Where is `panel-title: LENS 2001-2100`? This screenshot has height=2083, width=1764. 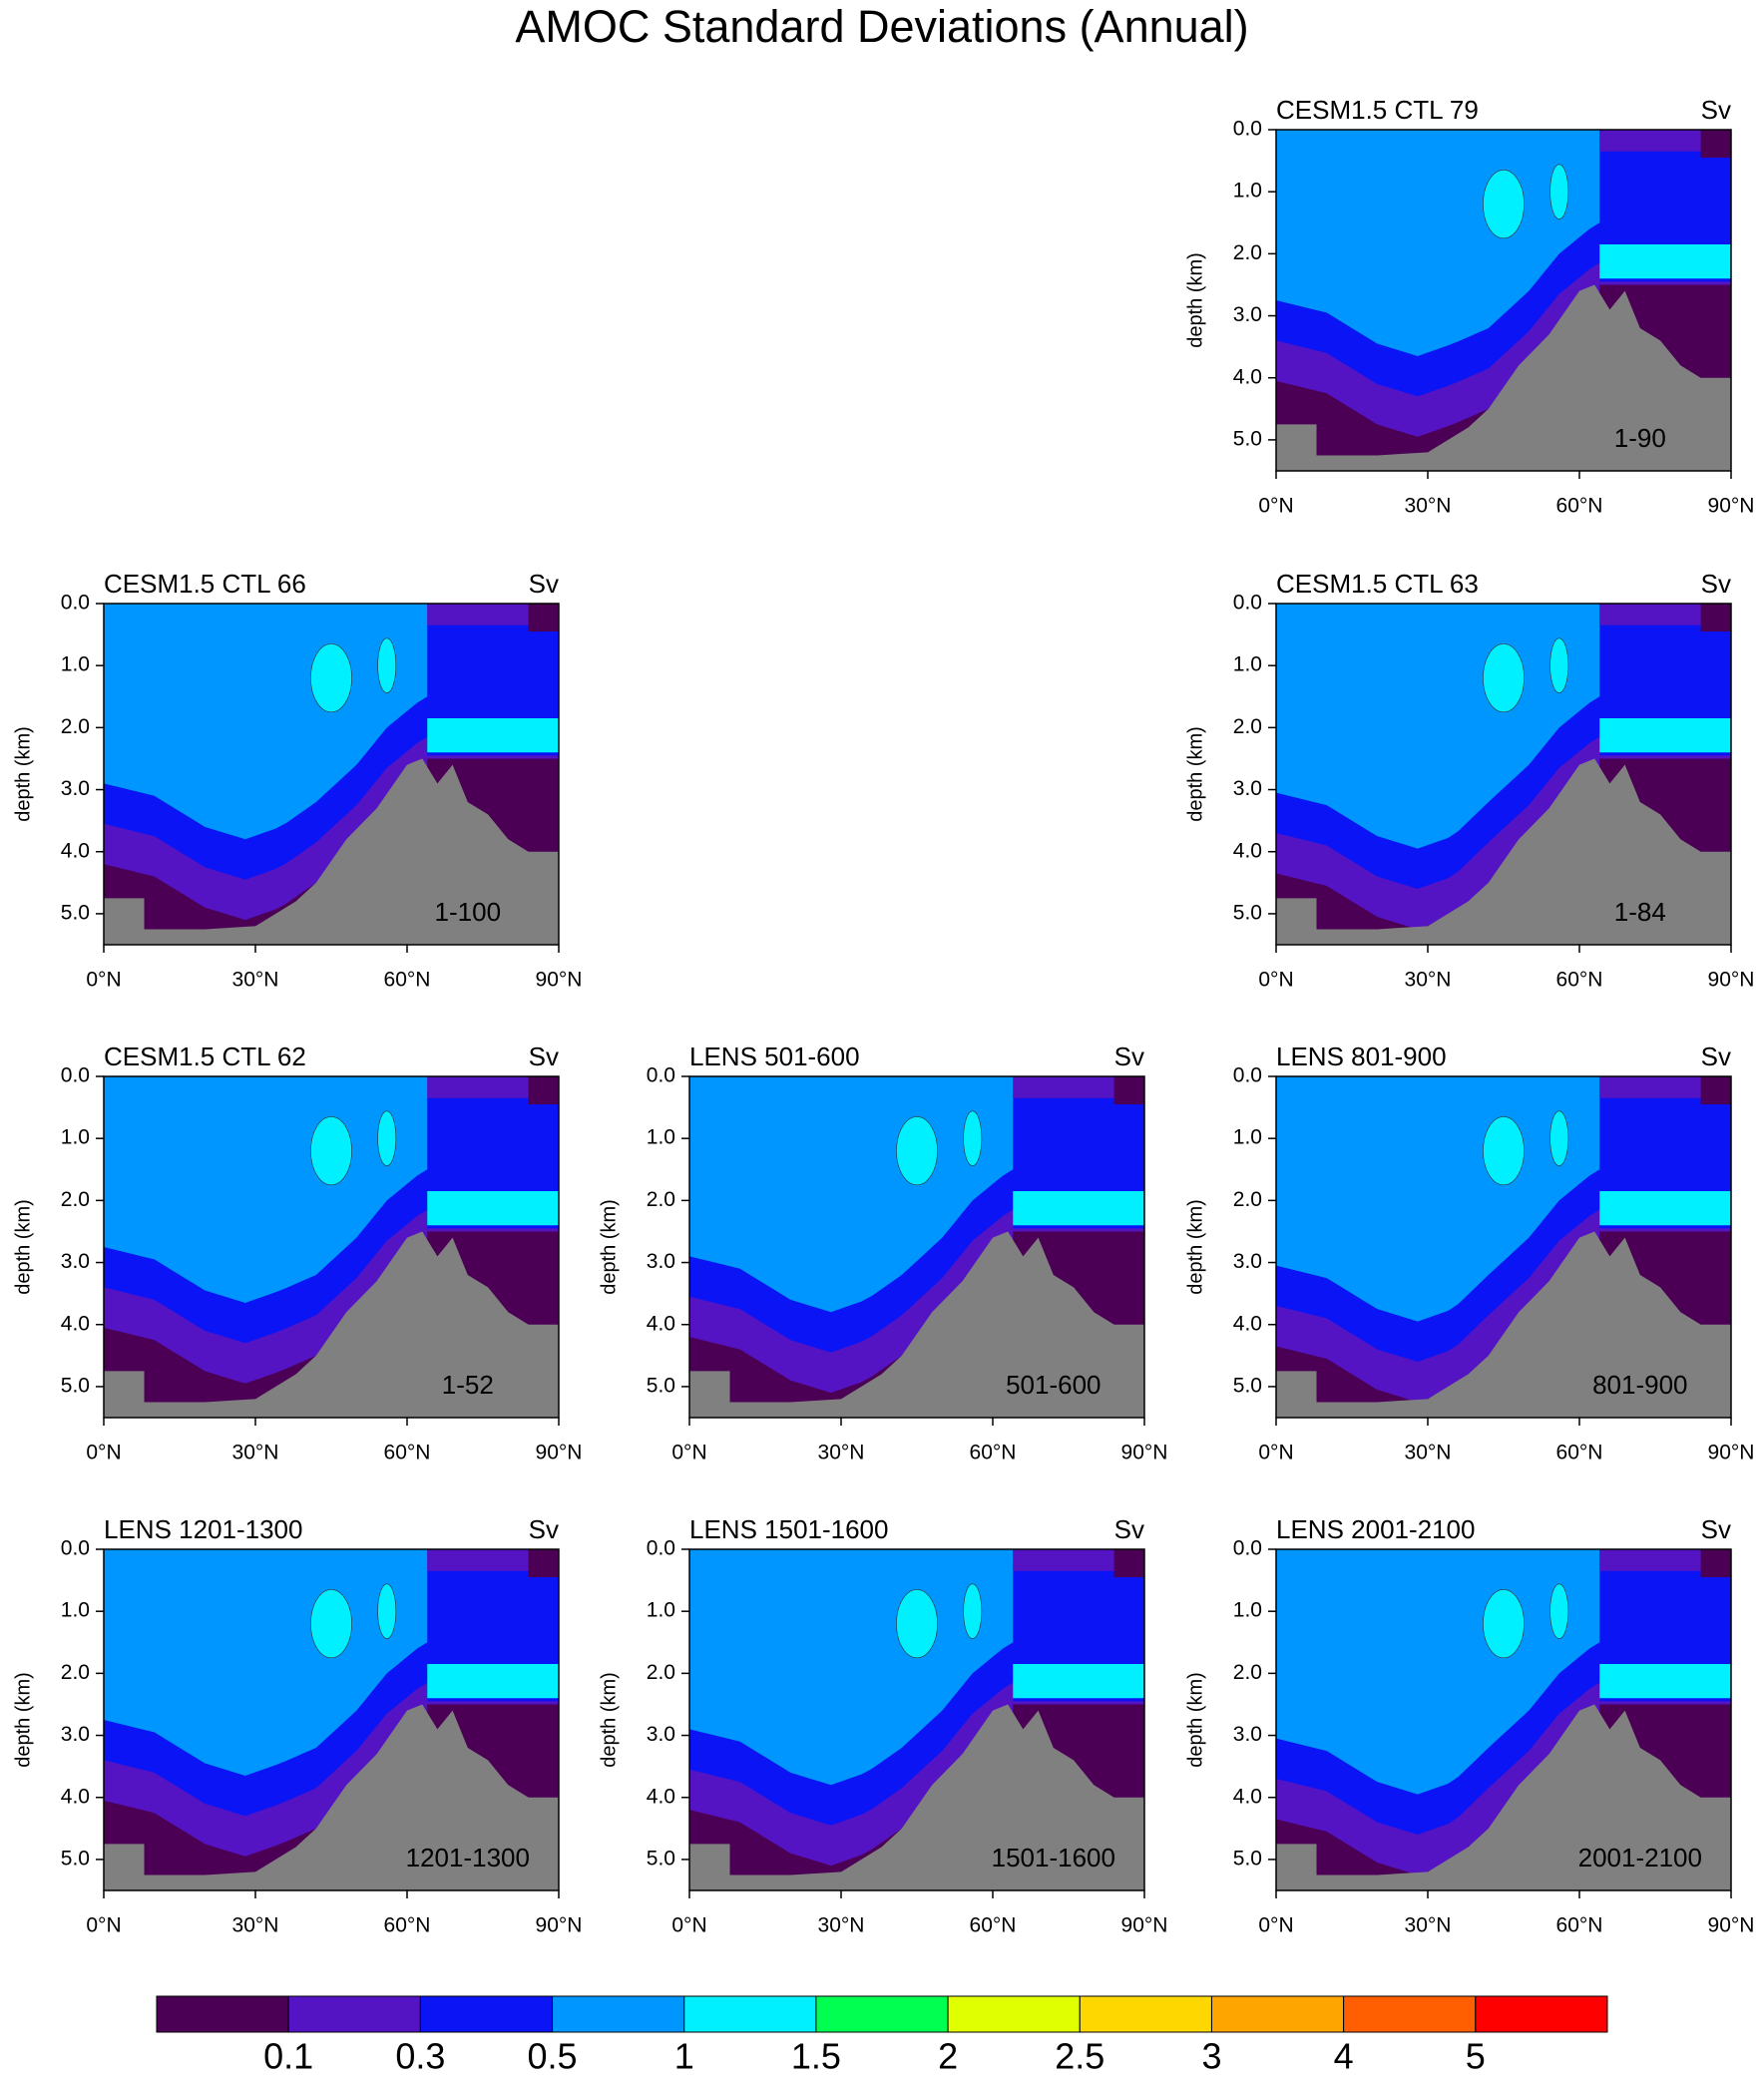 panel-title: LENS 2001-2100 is located at coordinates (1375, 1529).